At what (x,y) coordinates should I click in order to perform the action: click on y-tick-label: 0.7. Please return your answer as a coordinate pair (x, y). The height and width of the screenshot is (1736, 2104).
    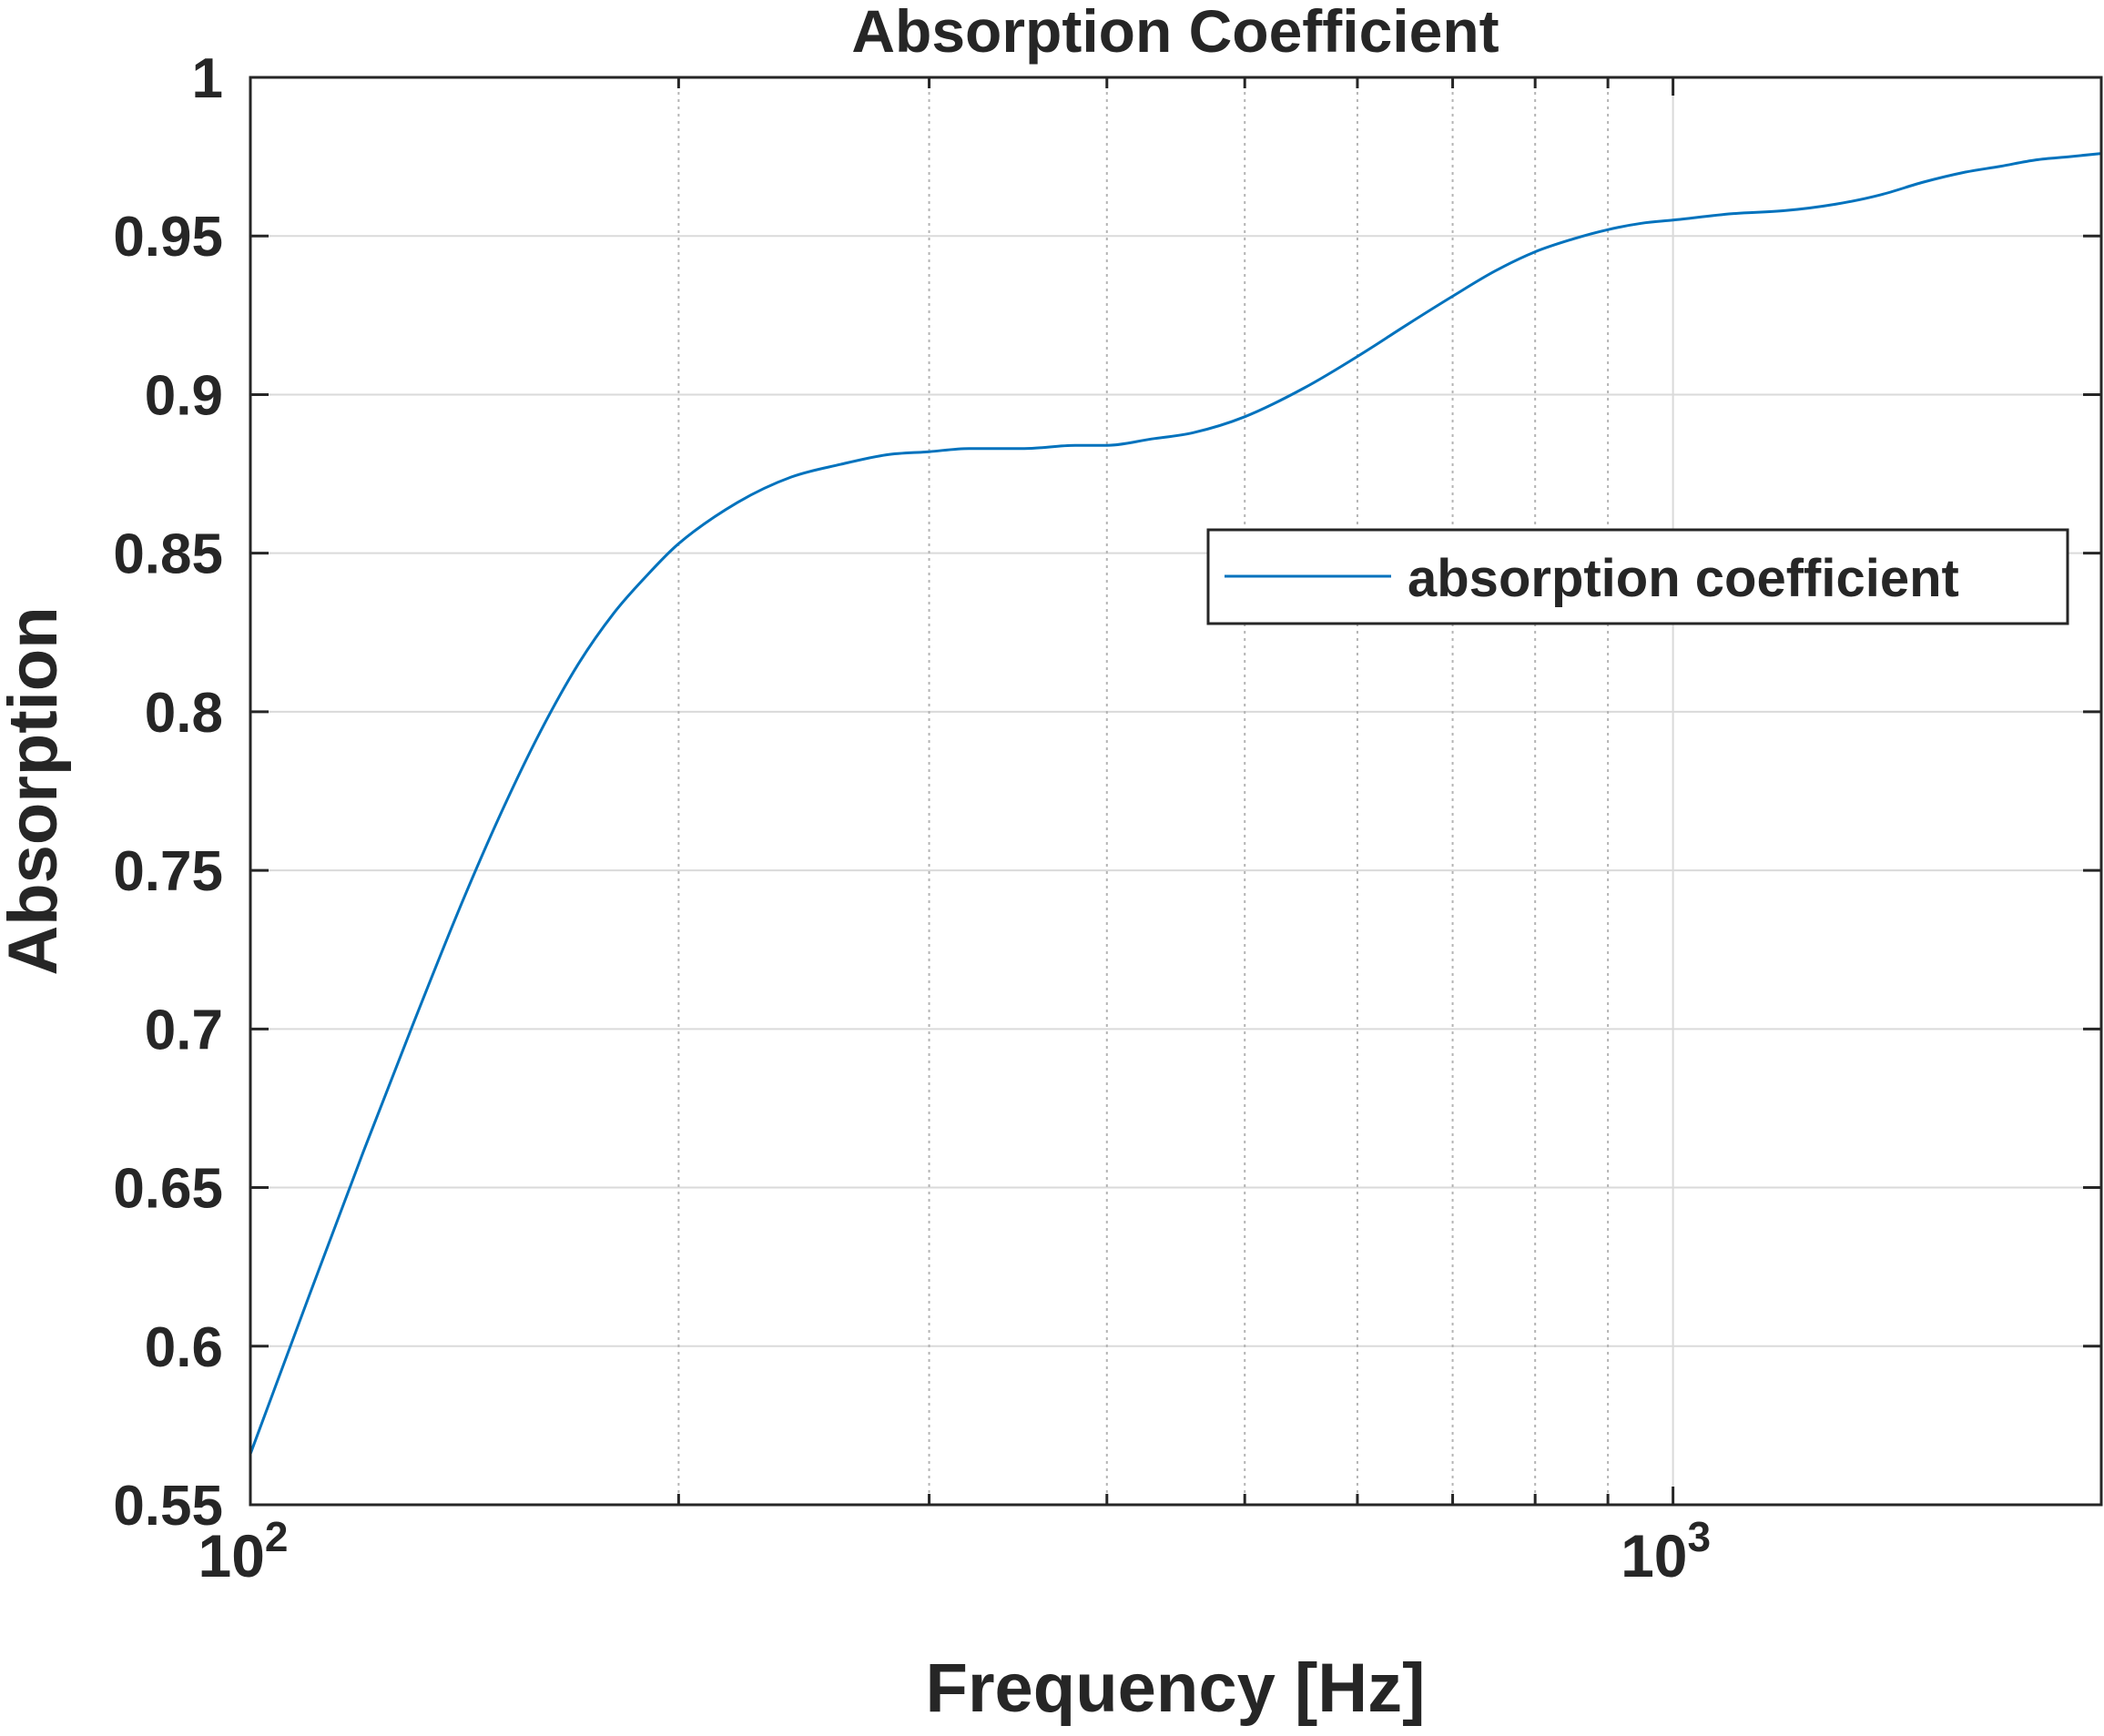
    Looking at the image, I should click on (184, 1030).